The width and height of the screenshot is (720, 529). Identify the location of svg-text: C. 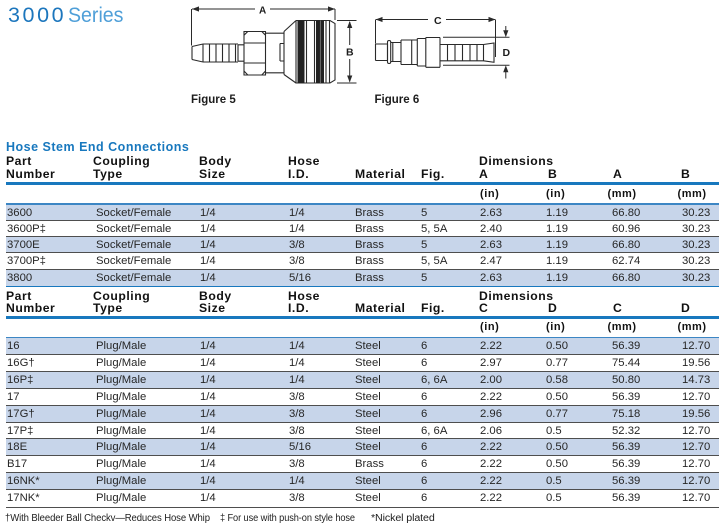
(438, 21).